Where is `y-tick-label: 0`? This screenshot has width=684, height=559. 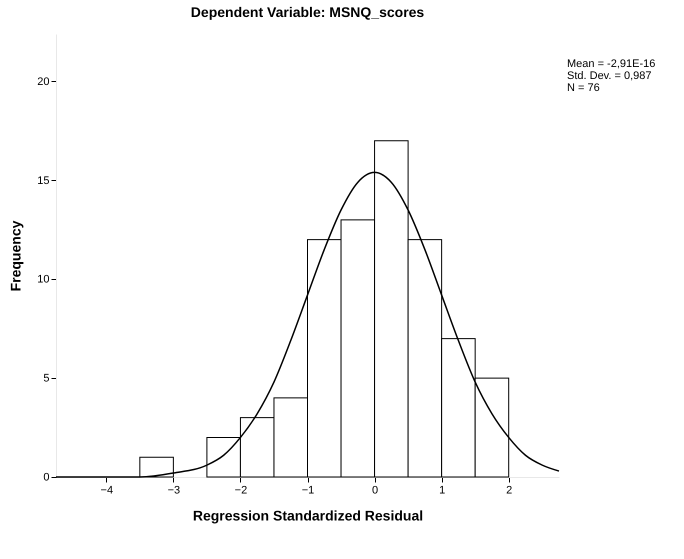
y-tick-label: 0 is located at coordinates (46, 478).